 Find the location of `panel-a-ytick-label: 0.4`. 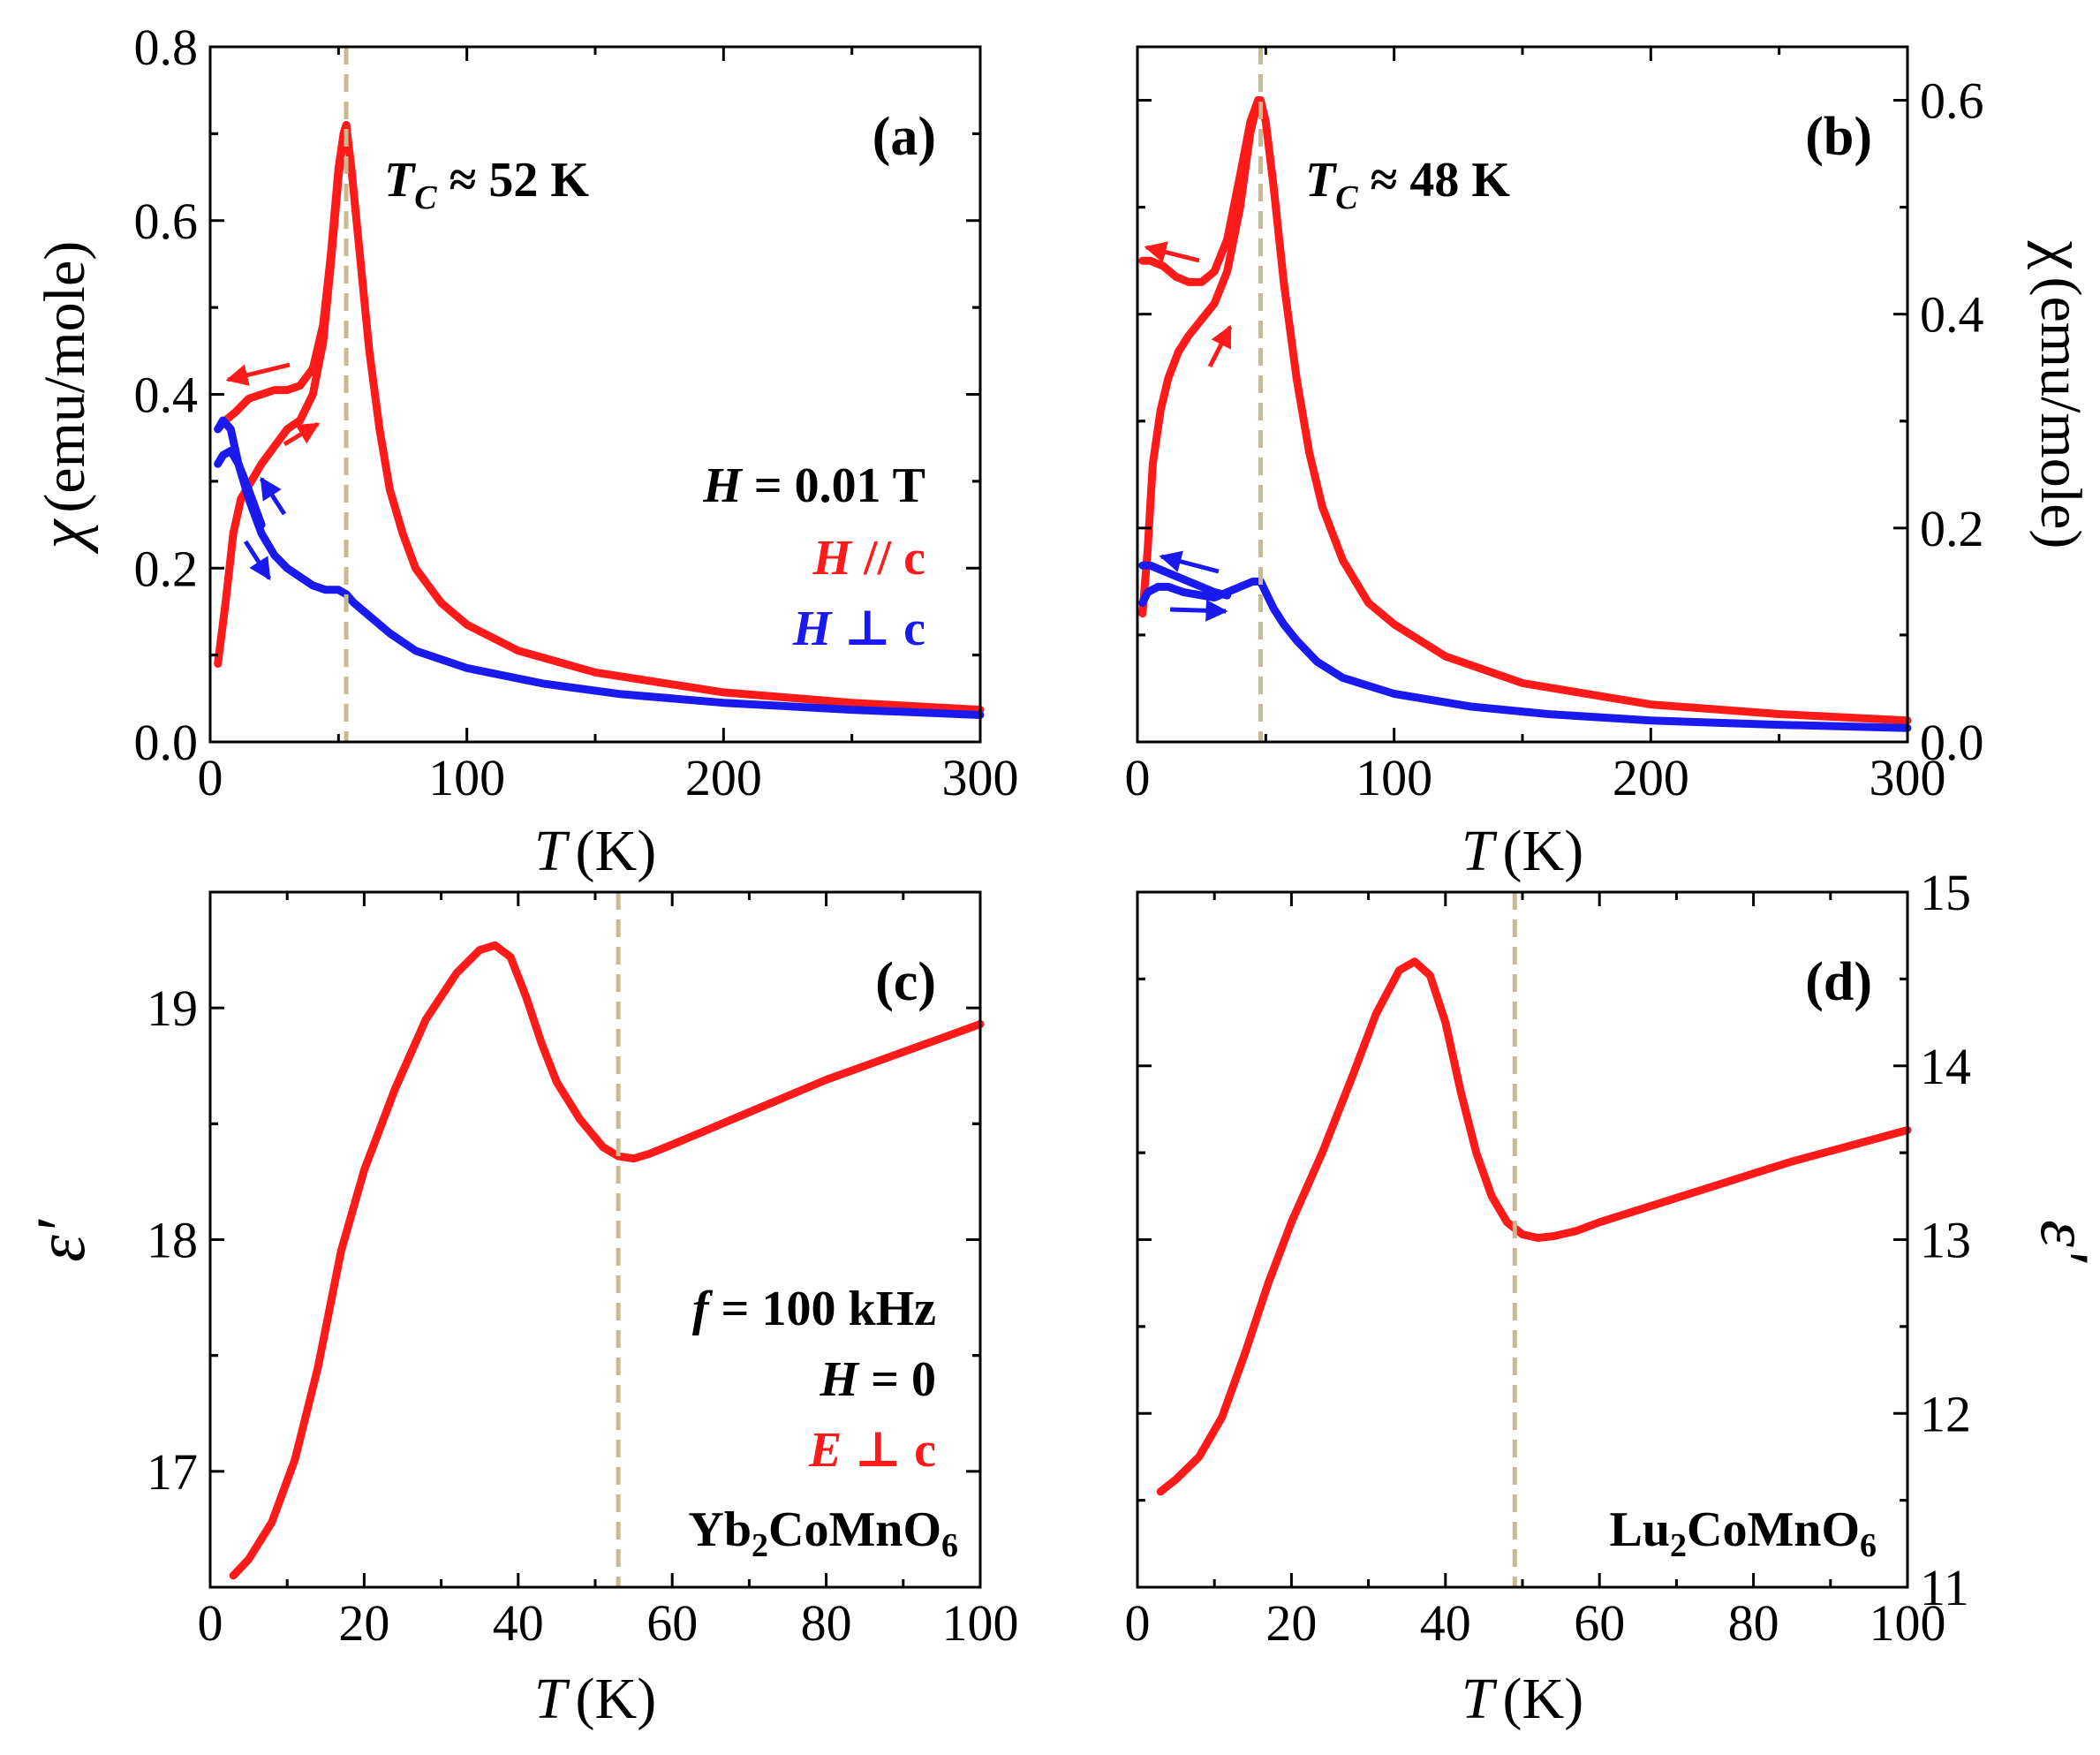

panel-a-ytick-label: 0.4 is located at coordinates (167, 395).